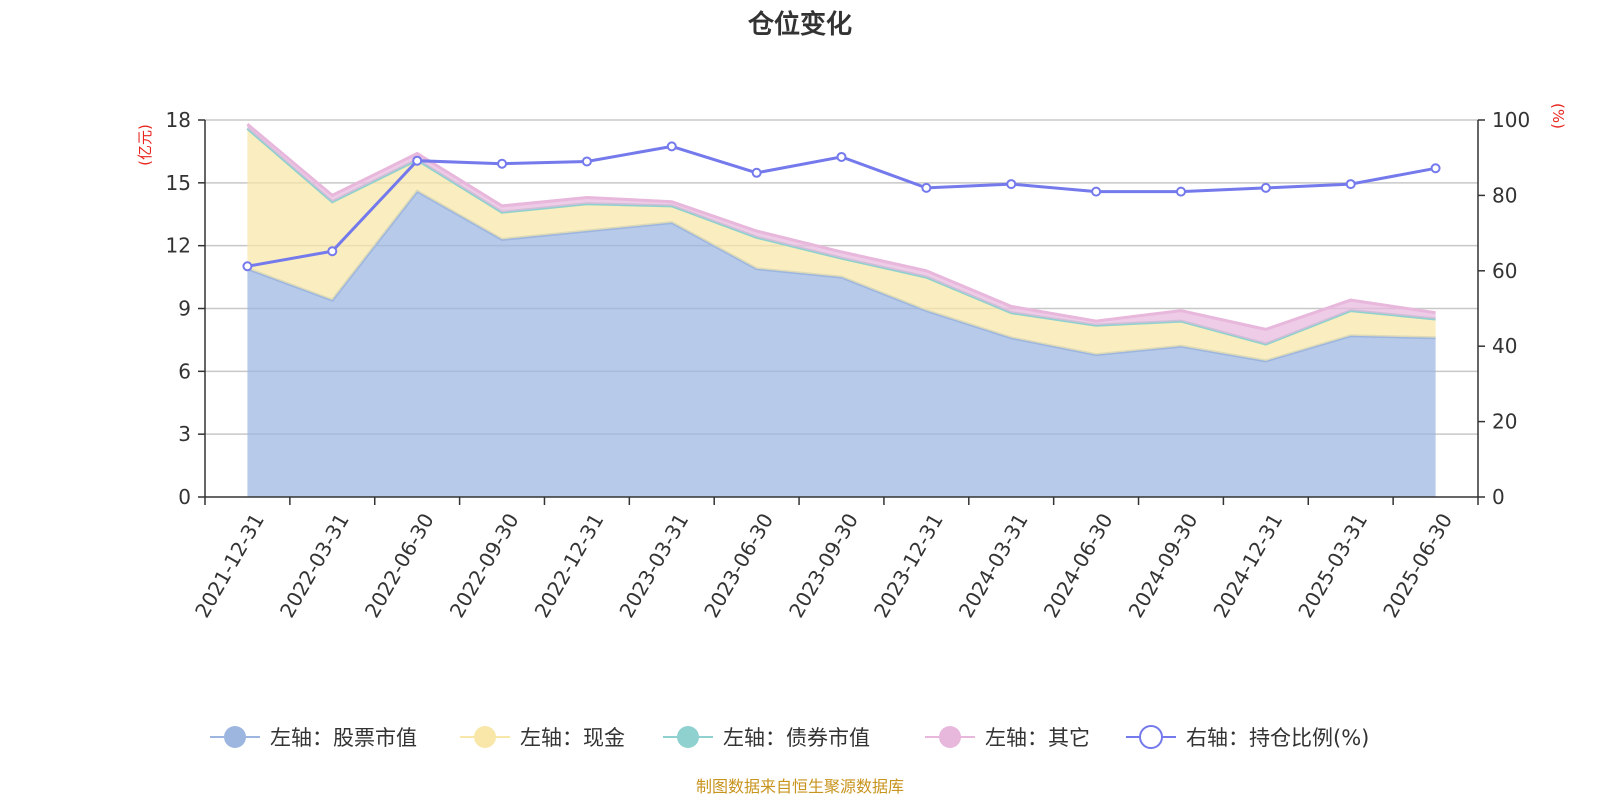 Image resolution: width=1600 pixels, height=800 pixels. What do you see at coordinates (399, 565) in the screenshot?
I see `x-tick-label: 2022-06-30` at bounding box center [399, 565].